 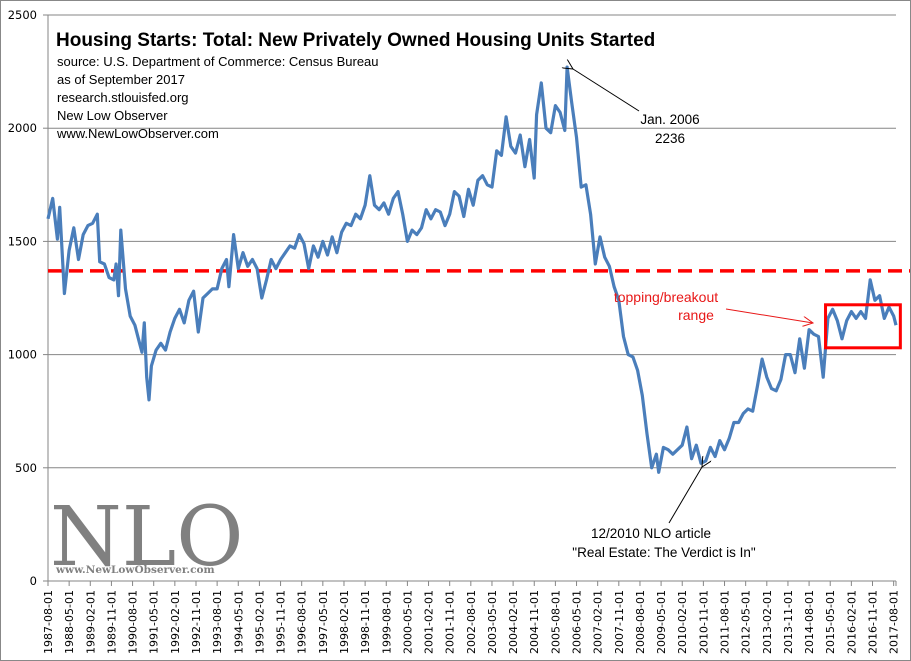 What do you see at coordinates (713, 306) in the screenshot?
I see `annotation-topping: topping/breakout range` at bounding box center [713, 306].